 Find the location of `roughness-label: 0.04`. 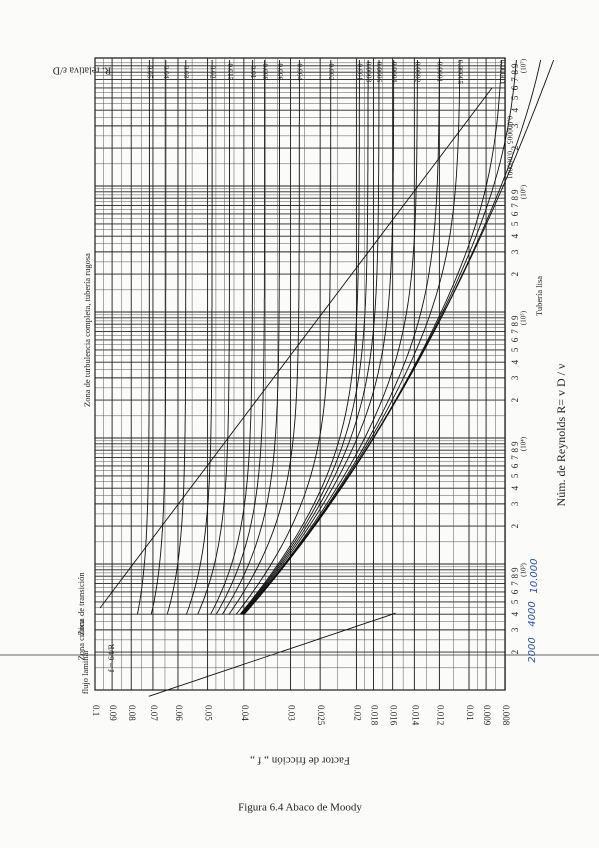

roughness-label: 0.04 is located at coordinates (166, 71).